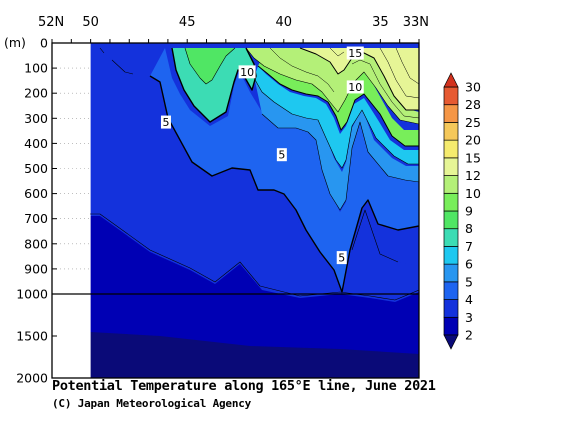 The width and height of the screenshot is (570, 423). What do you see at coordinates (90, 22) in the screenshot?
I see `x-tick-label-50: 50` at bounding box center [90, 22].